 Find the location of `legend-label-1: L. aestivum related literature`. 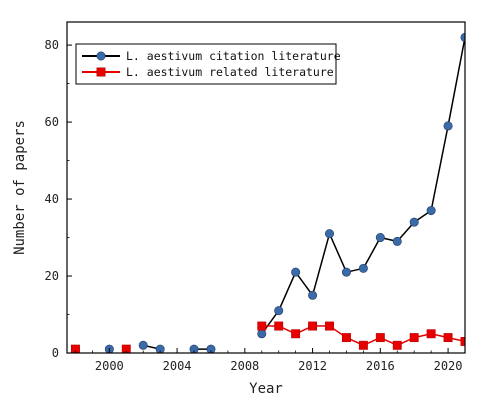

legend-label-1: L. aestivum related literature is located at coordinates (230, 72).